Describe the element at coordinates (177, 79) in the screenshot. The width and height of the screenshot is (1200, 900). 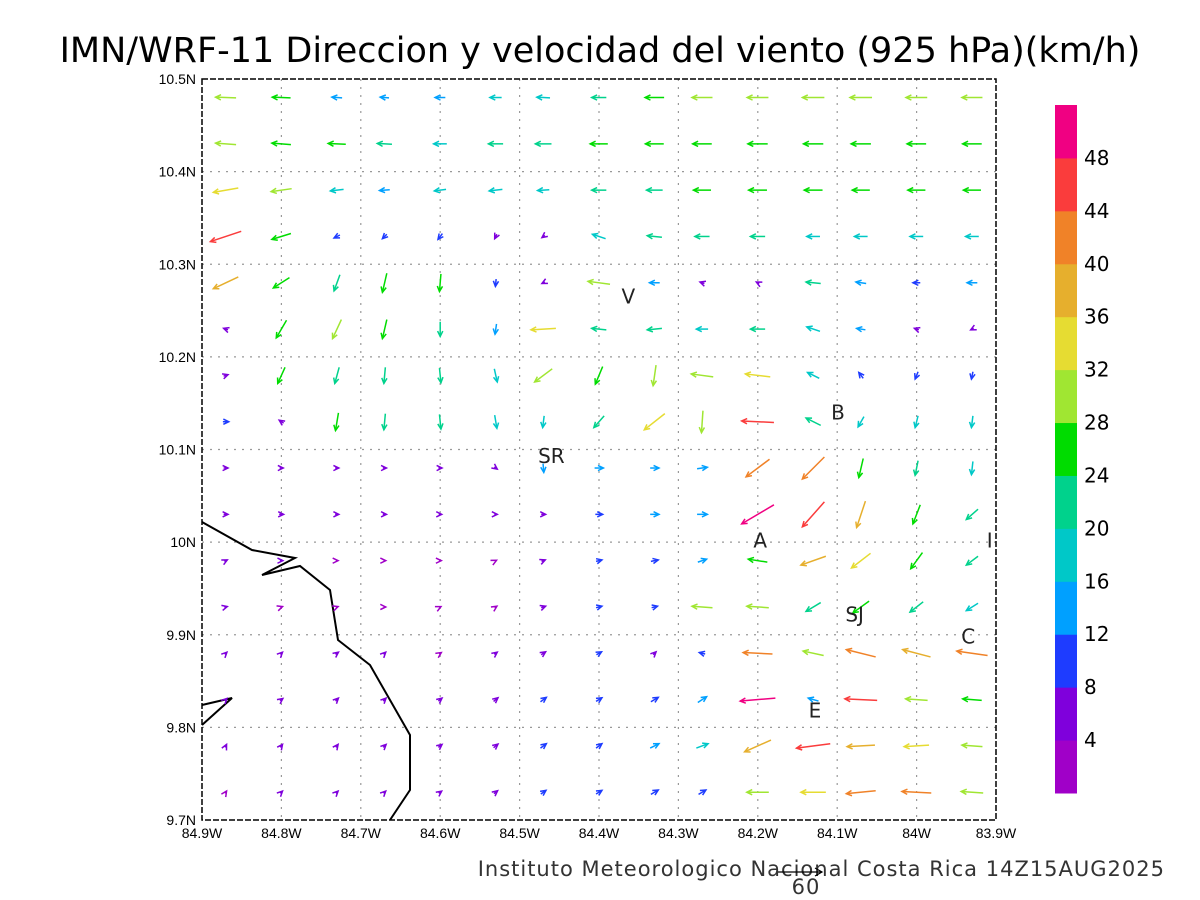
I see `y-tick-label: 10.5N` at that location.